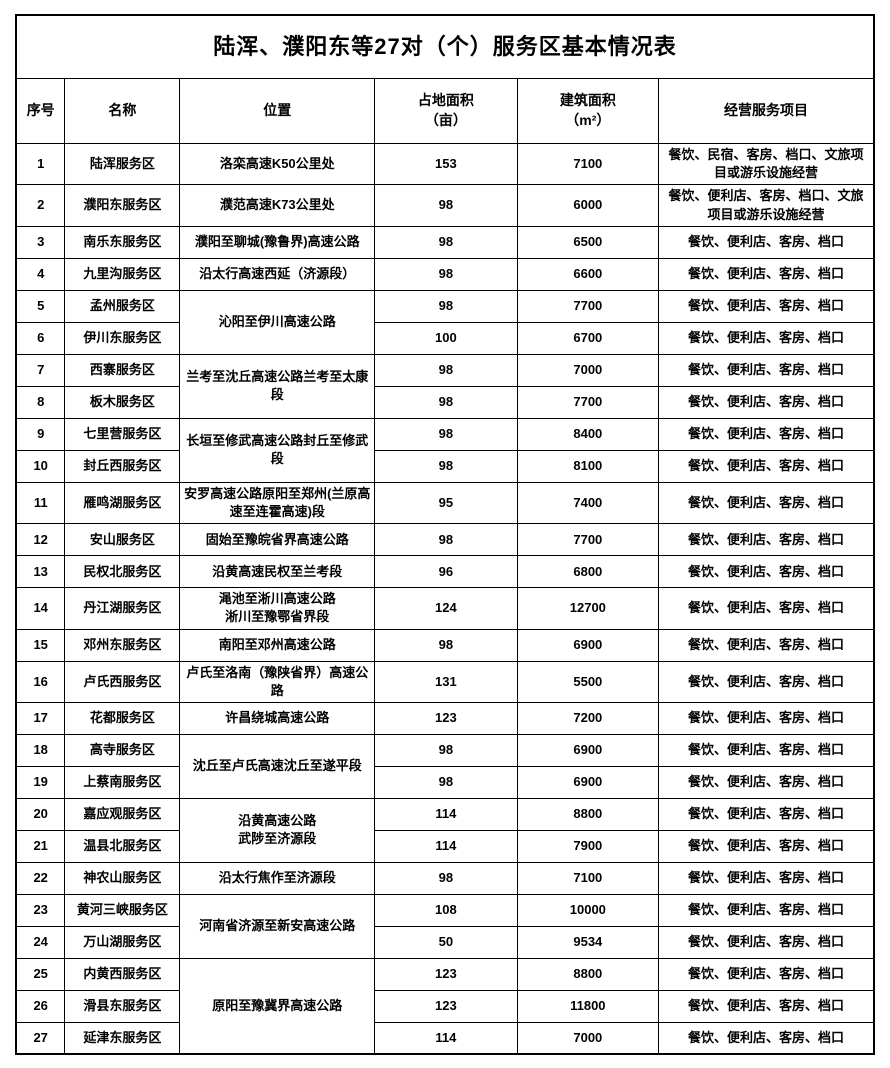  Describe the element at coordinates (277, 274) in the screenshot. I see `cell-location: 沿太行高速西延（济源段）` at that location.